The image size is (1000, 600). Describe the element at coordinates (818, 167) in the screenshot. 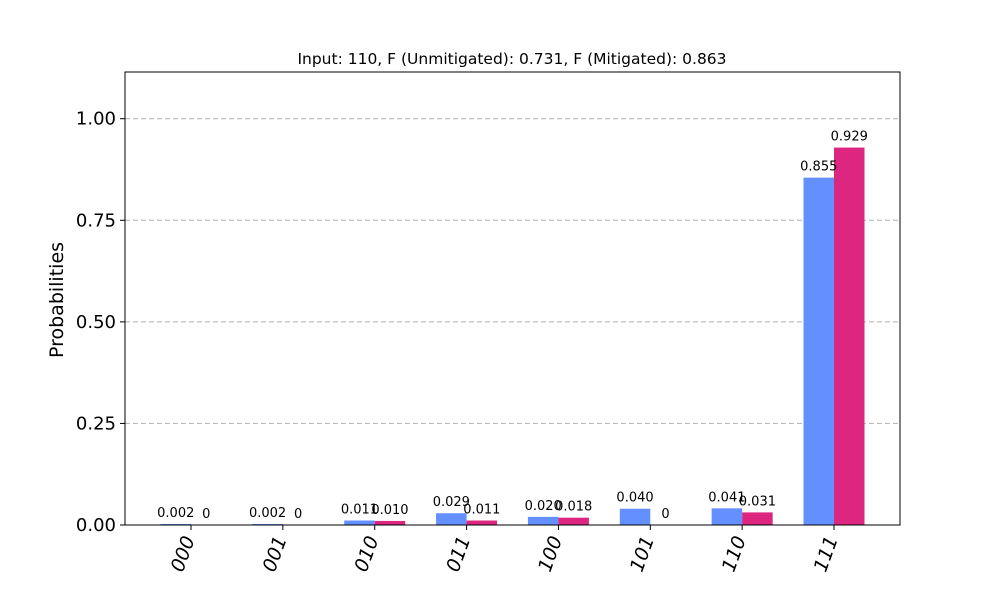

I see `data-label: 0.855` at that location.